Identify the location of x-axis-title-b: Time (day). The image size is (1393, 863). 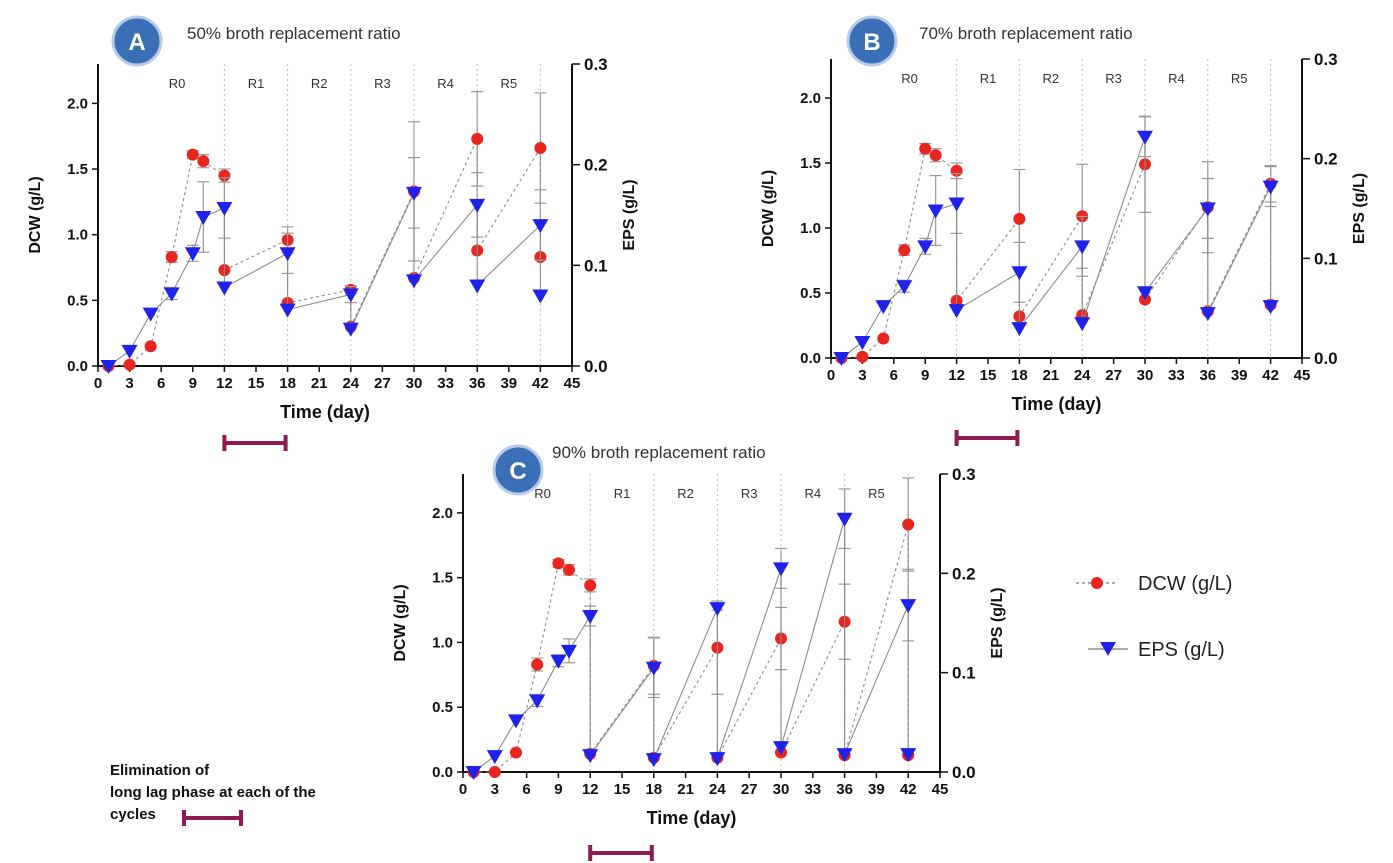
(1057, 404).